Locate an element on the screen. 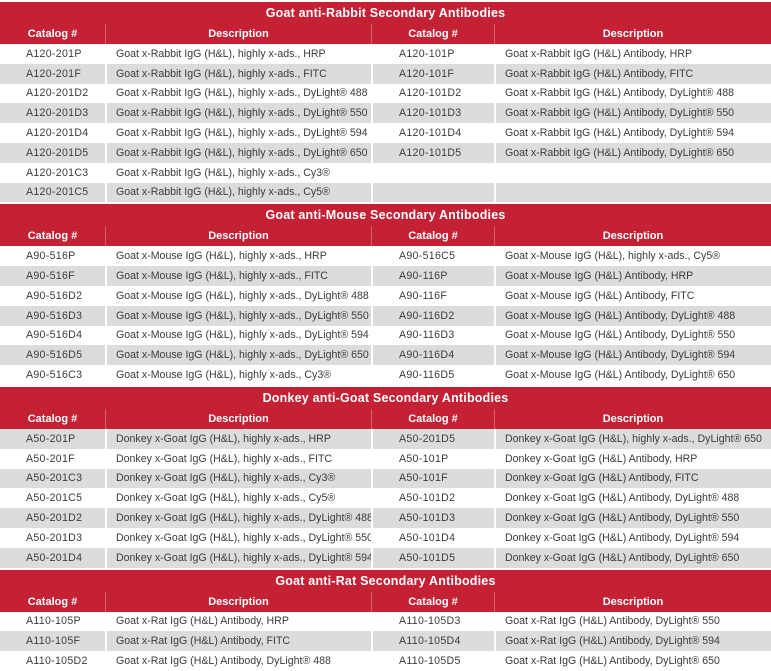  catalog-cell: A50-101F is located at coordinates (432, 478).